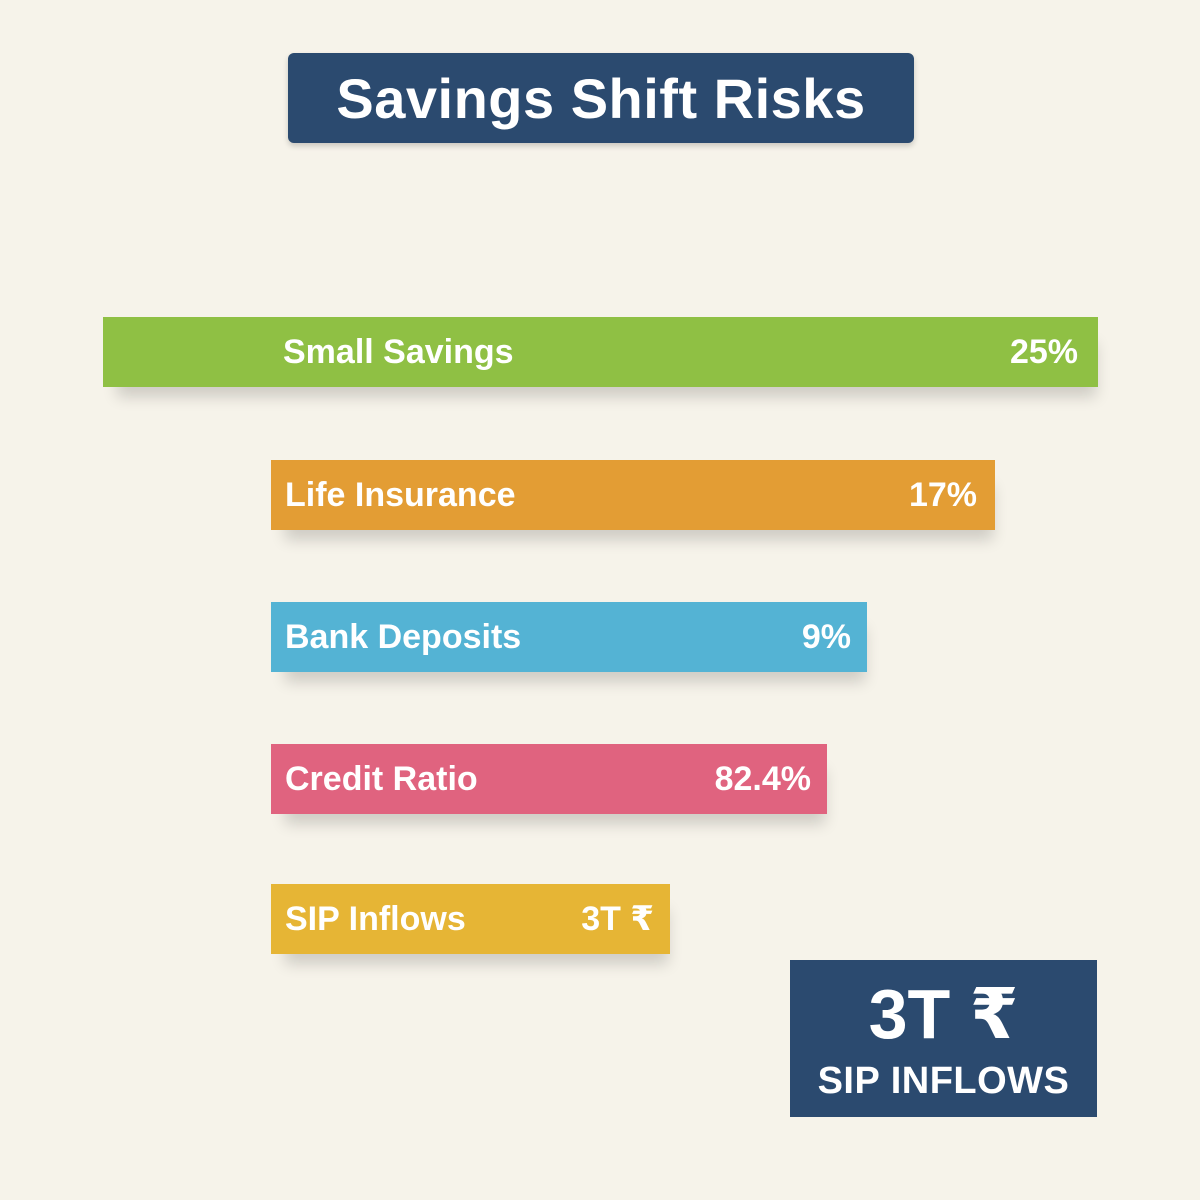 The width and height of the screenshot is (1200, 1200). What do you see at coordinates (943, 1081) in the screenshot?
I see `callout-label: SIP INFLOWS` at bounding box center [943, 1081].